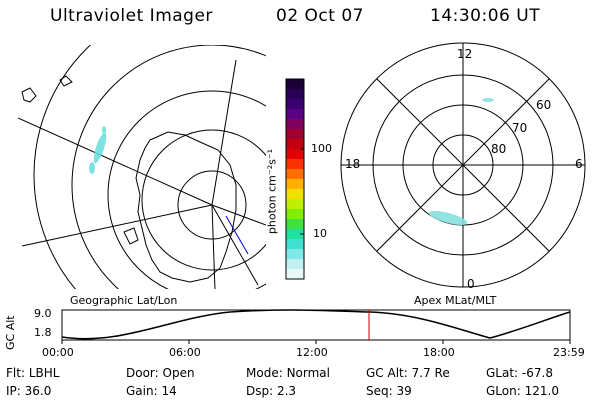  I want to click on info-gc-alt: GC Alt: 7.7 Re, so click(408, 373).